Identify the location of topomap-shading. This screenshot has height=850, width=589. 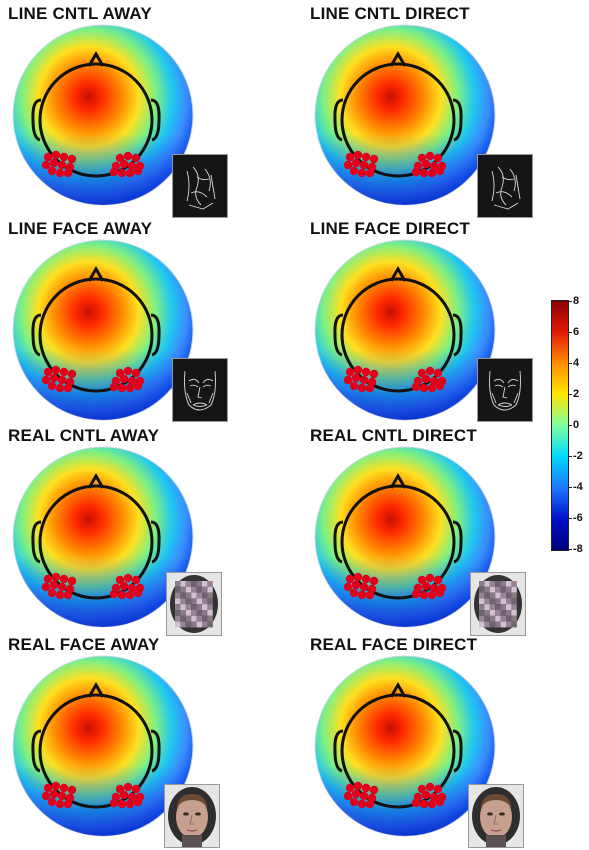
(405, 330).